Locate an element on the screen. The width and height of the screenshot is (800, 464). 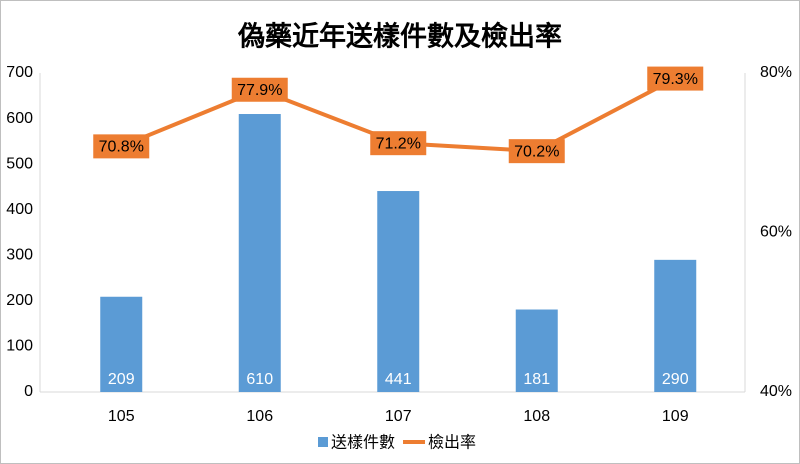
y-tick-label: 200 is located at coordinates (19, 300).